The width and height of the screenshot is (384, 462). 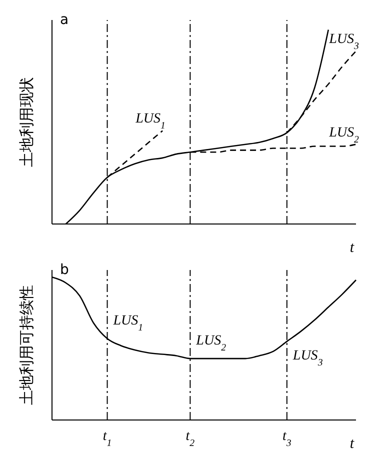 What do you see at coordinates (190, 438) in the screenshot?
I see `x-tick-label: t$_{2}$` at bounding box center [190, 438].